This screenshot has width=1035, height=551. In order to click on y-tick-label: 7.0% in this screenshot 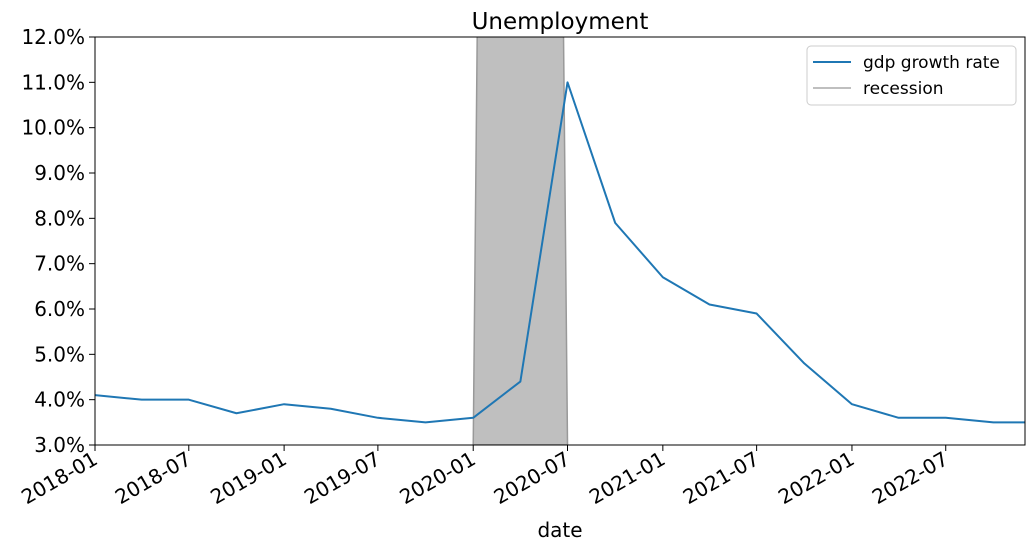, I will do `click(59, 264)`.